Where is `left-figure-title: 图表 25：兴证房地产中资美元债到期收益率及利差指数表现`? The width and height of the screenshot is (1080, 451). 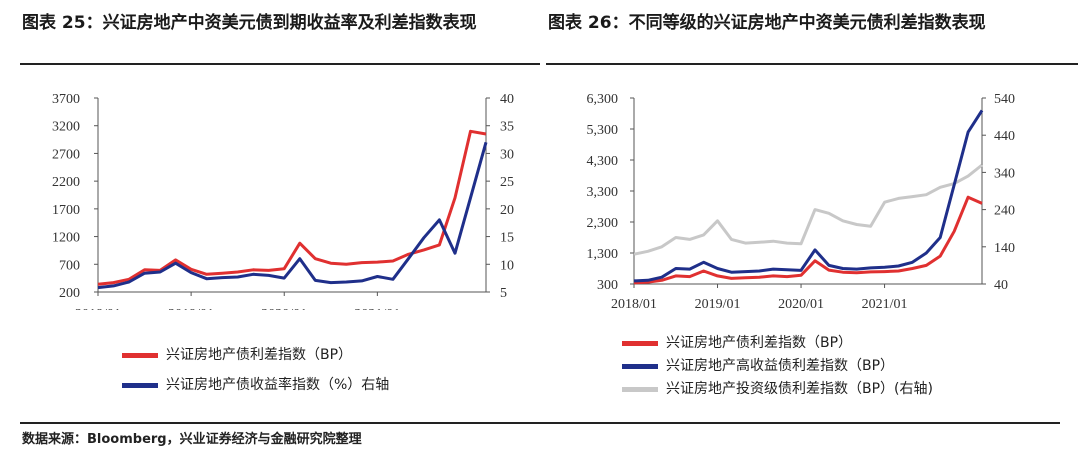
left-figure-title: 图表 25：兴证房地产中资美元债到期收益率及利差指数表现 is located at coordinates (249, 23).